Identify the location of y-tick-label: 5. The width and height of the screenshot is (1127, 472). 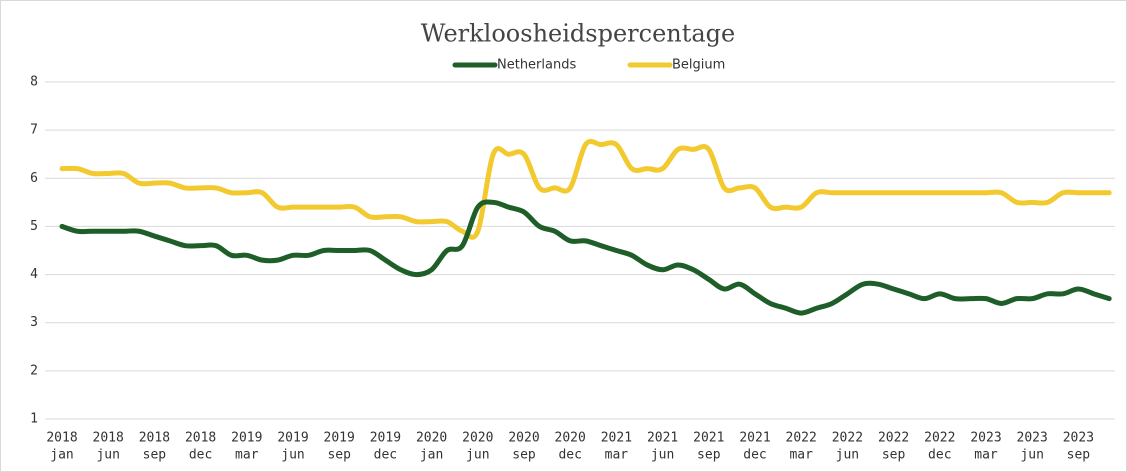
(34, 226).